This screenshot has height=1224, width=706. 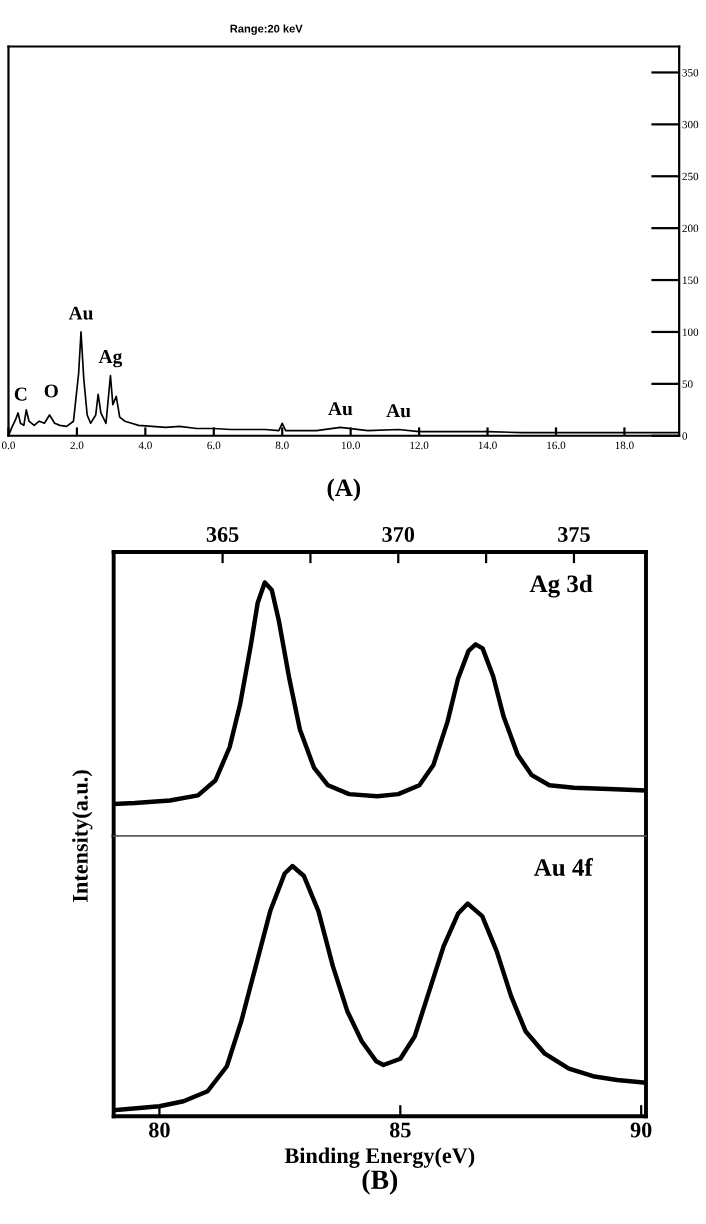 What do you see at coordinates (344, 490) in the screenshot?
I see `text: (A)` at bounding box center [344, 490].